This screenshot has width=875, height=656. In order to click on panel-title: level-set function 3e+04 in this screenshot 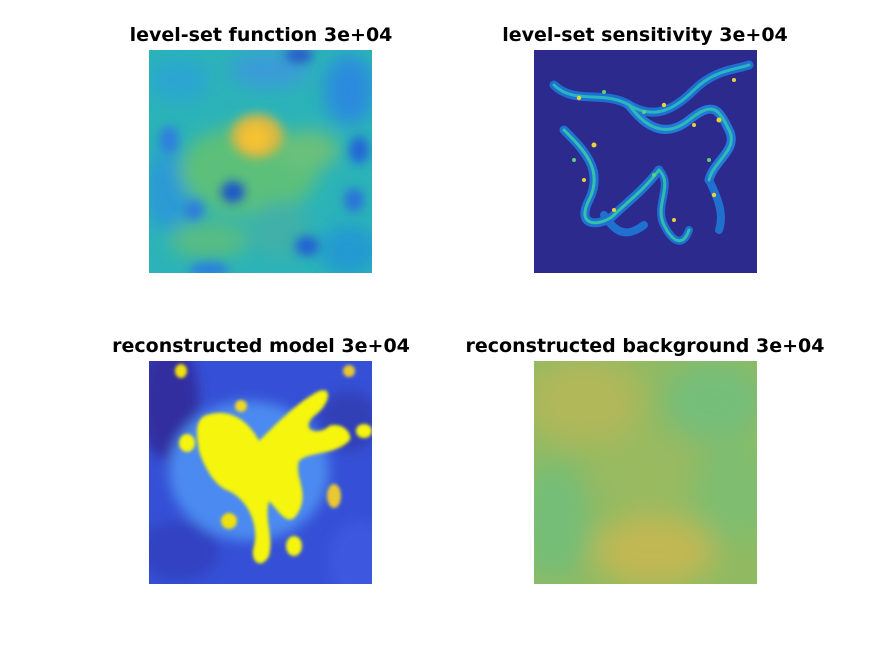, I will do `click(261, 35)`.